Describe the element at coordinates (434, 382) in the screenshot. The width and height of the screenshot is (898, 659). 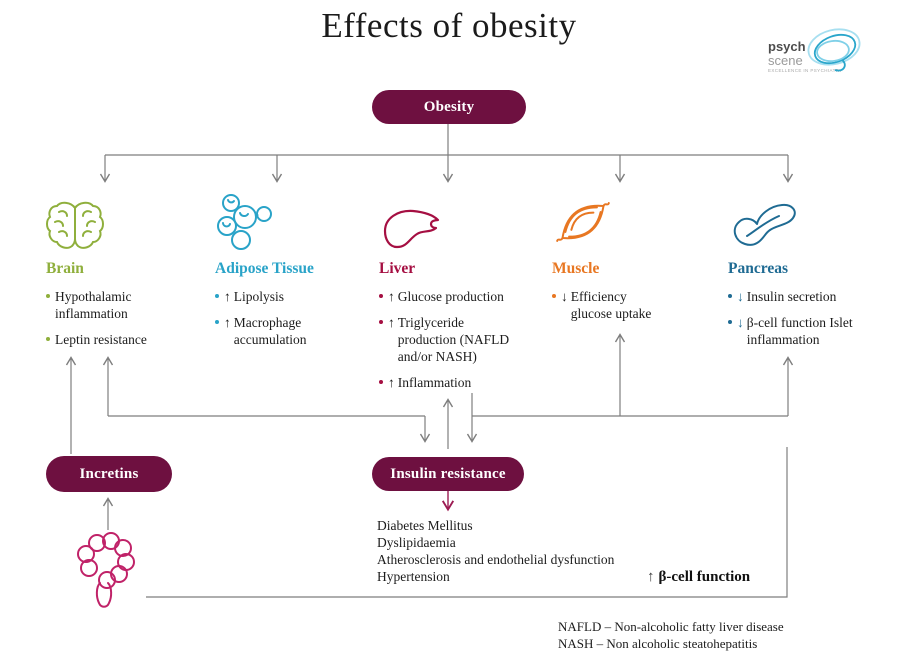
I see `bullet-text: Inflammation` at that location.